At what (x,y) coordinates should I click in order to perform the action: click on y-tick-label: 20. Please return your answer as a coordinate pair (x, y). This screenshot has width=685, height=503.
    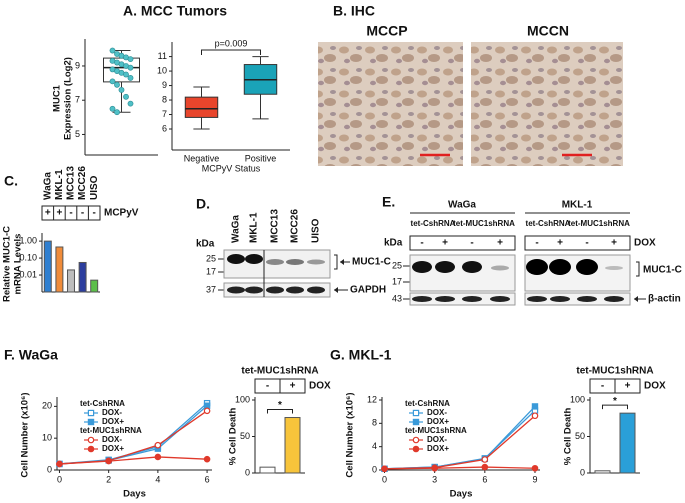
    Looking at the image, I should click on (47, 406).